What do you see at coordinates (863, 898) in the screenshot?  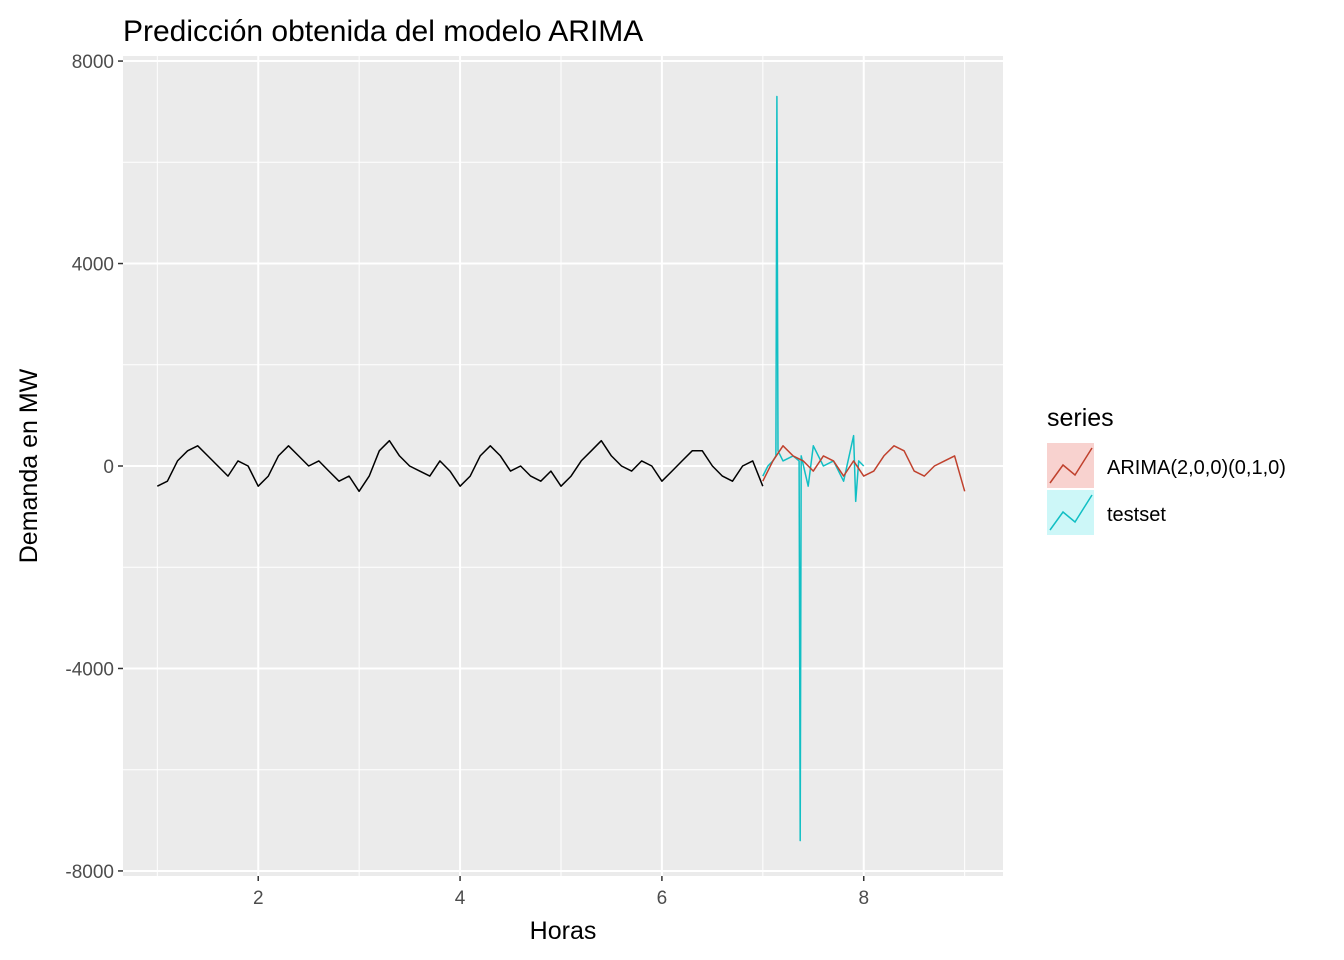 I see `x-tick-label: 8` at bounding box center [863, 898].